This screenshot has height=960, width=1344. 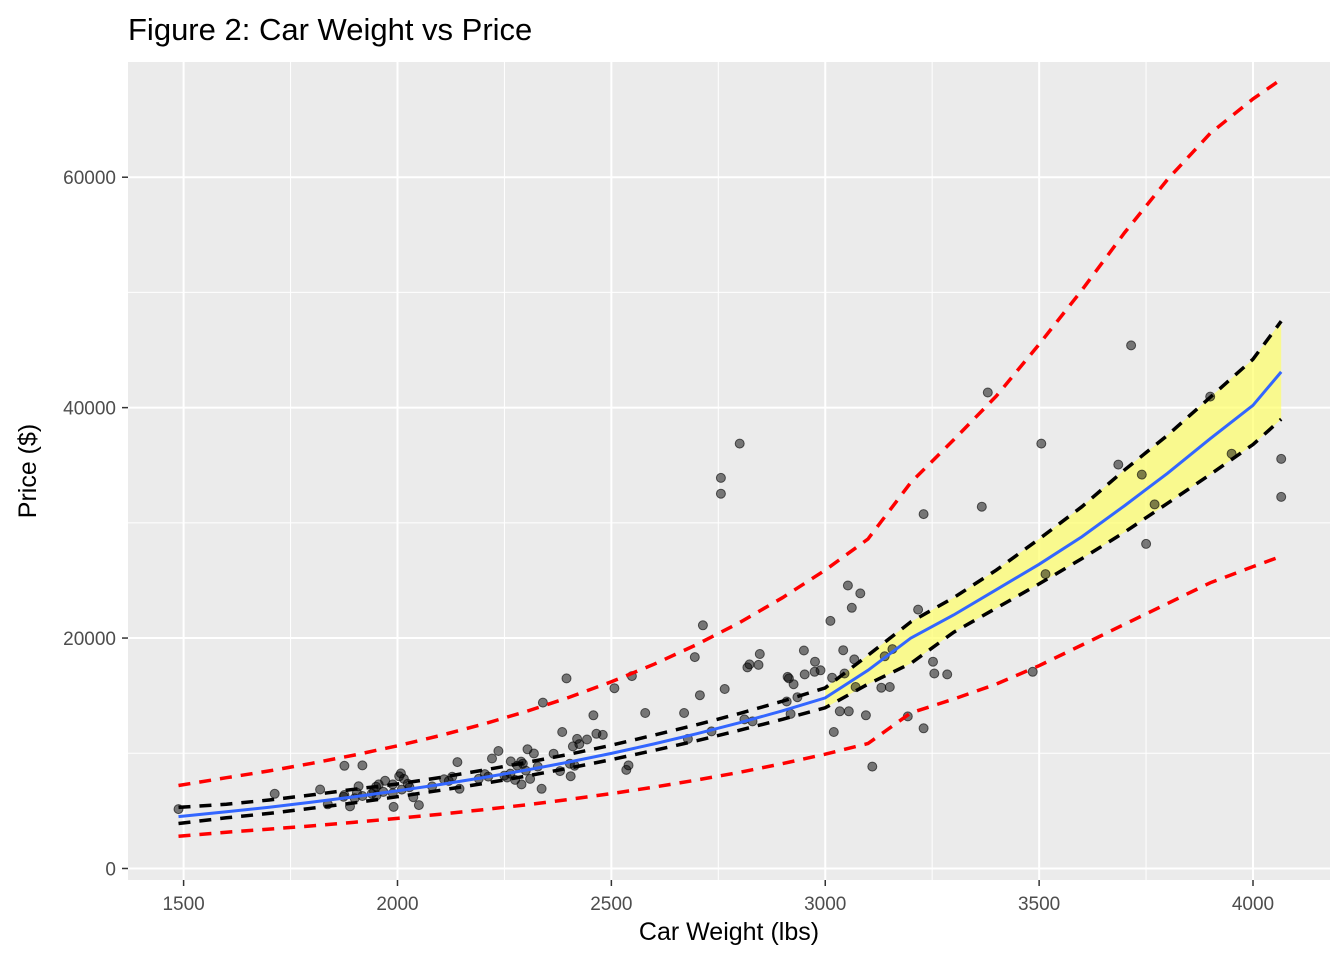 What do you see at coordinates (183, 904) in the screenshot?
I see `x-tick-label: 1500` at bounding box center [183, 904].